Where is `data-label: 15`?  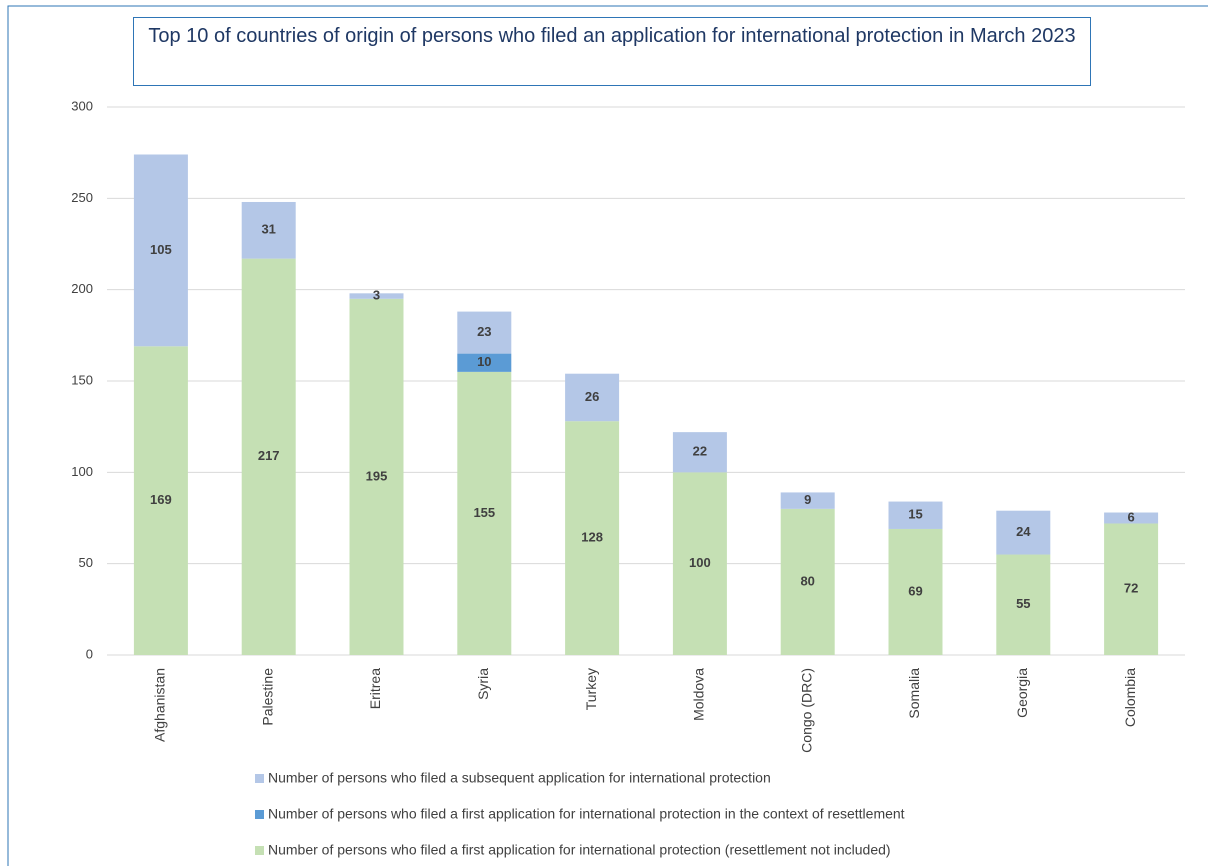
data-label: 15 is located at coordinates (915, 514).